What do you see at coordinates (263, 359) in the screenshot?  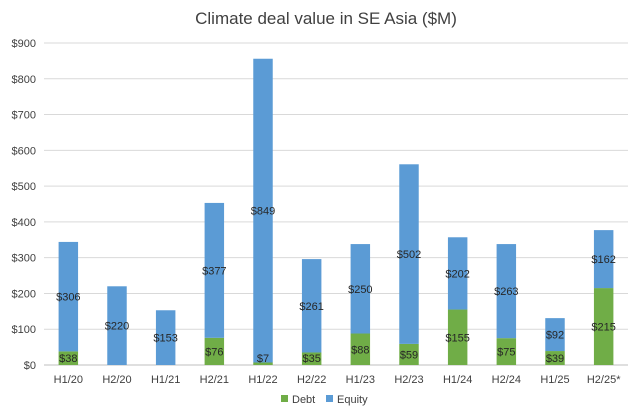 I see `debt-data-label: $7` at bounding box center [263, 359].